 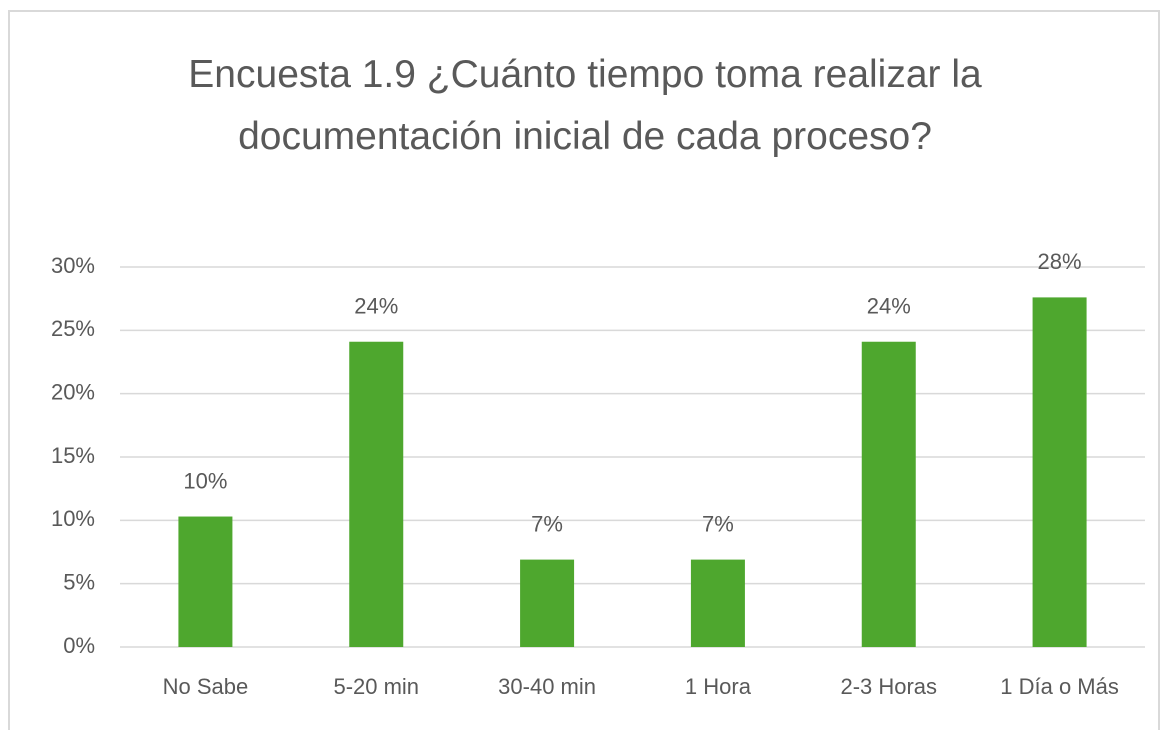 What do you see at coordinates (206, 686) in the screenshot?
I see `x-tick-label: No Sabe` at bounding box center [206, 686].